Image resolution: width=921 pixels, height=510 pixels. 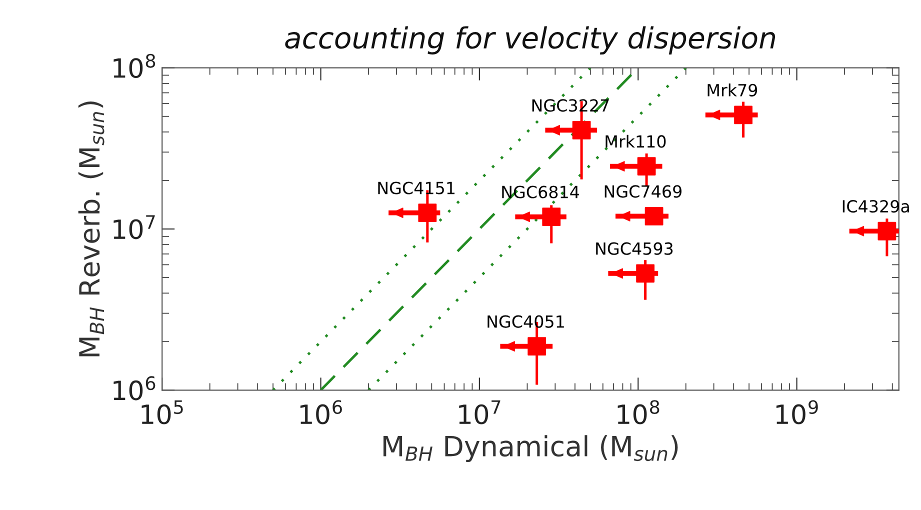 What do you see at coordinates (135, 66) in the screenshot?
I see `y-tick-label: 10$^{8}$` at bounding box center [135, 66].